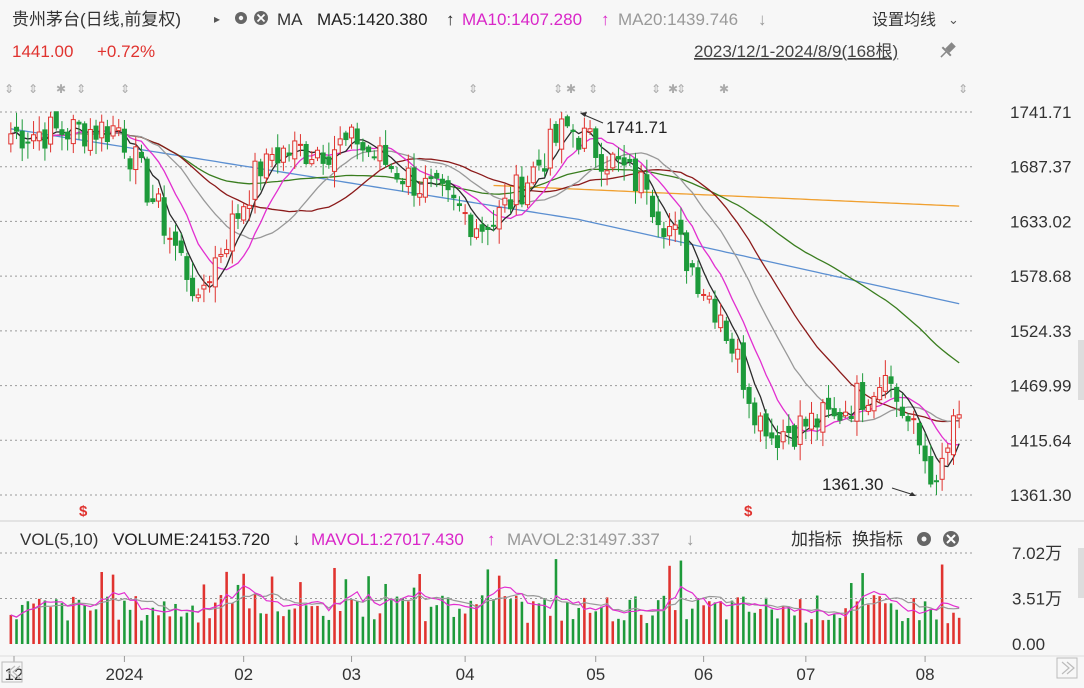 This screenshot has height=688, width=1084. Describe the element at coordinates (951, 539) in the screenshot. I see `close-icon` at that location.